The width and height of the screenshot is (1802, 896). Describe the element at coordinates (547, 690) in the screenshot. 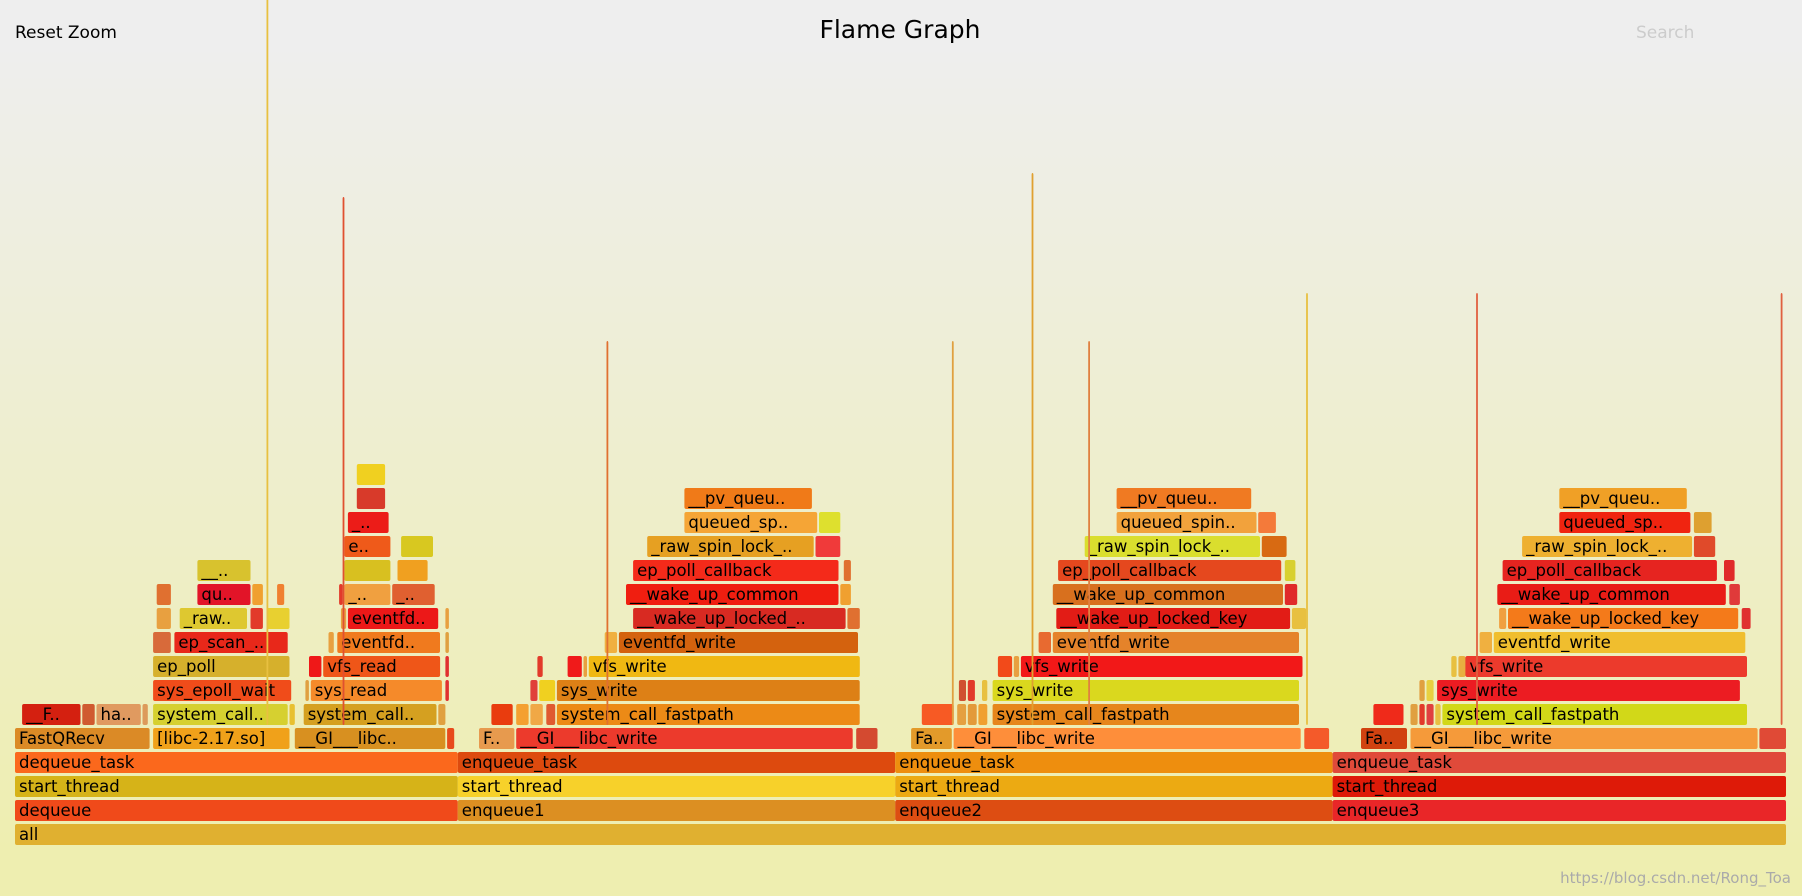

I see `frame-rect: r25` at that location.